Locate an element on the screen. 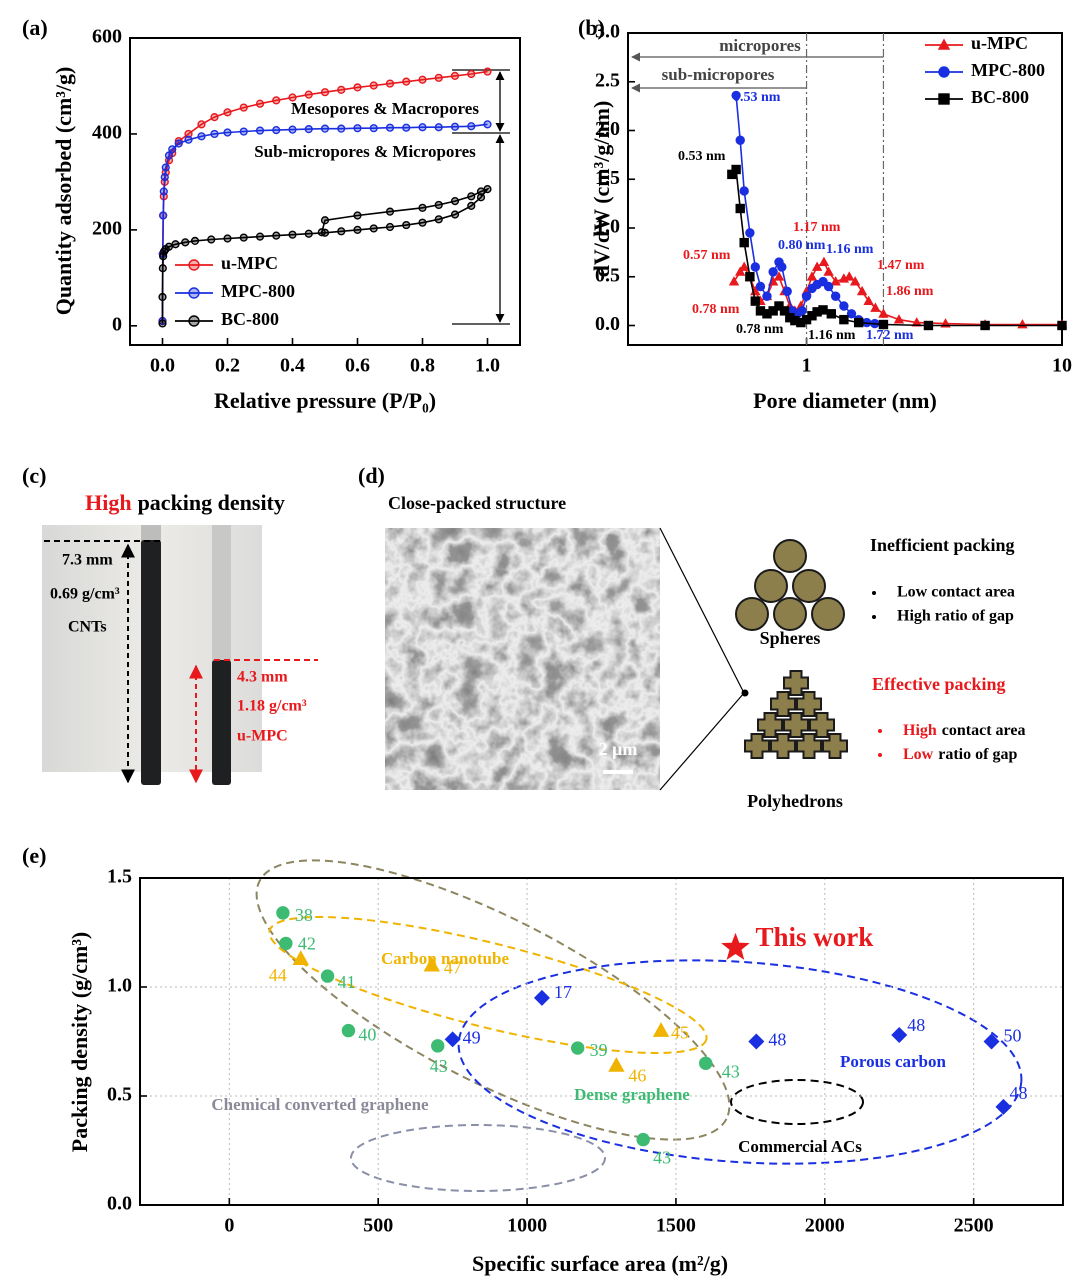 This screenshot has width=1080, height=1283. y-tick-label: 600 is located at coordinates (107, 37).